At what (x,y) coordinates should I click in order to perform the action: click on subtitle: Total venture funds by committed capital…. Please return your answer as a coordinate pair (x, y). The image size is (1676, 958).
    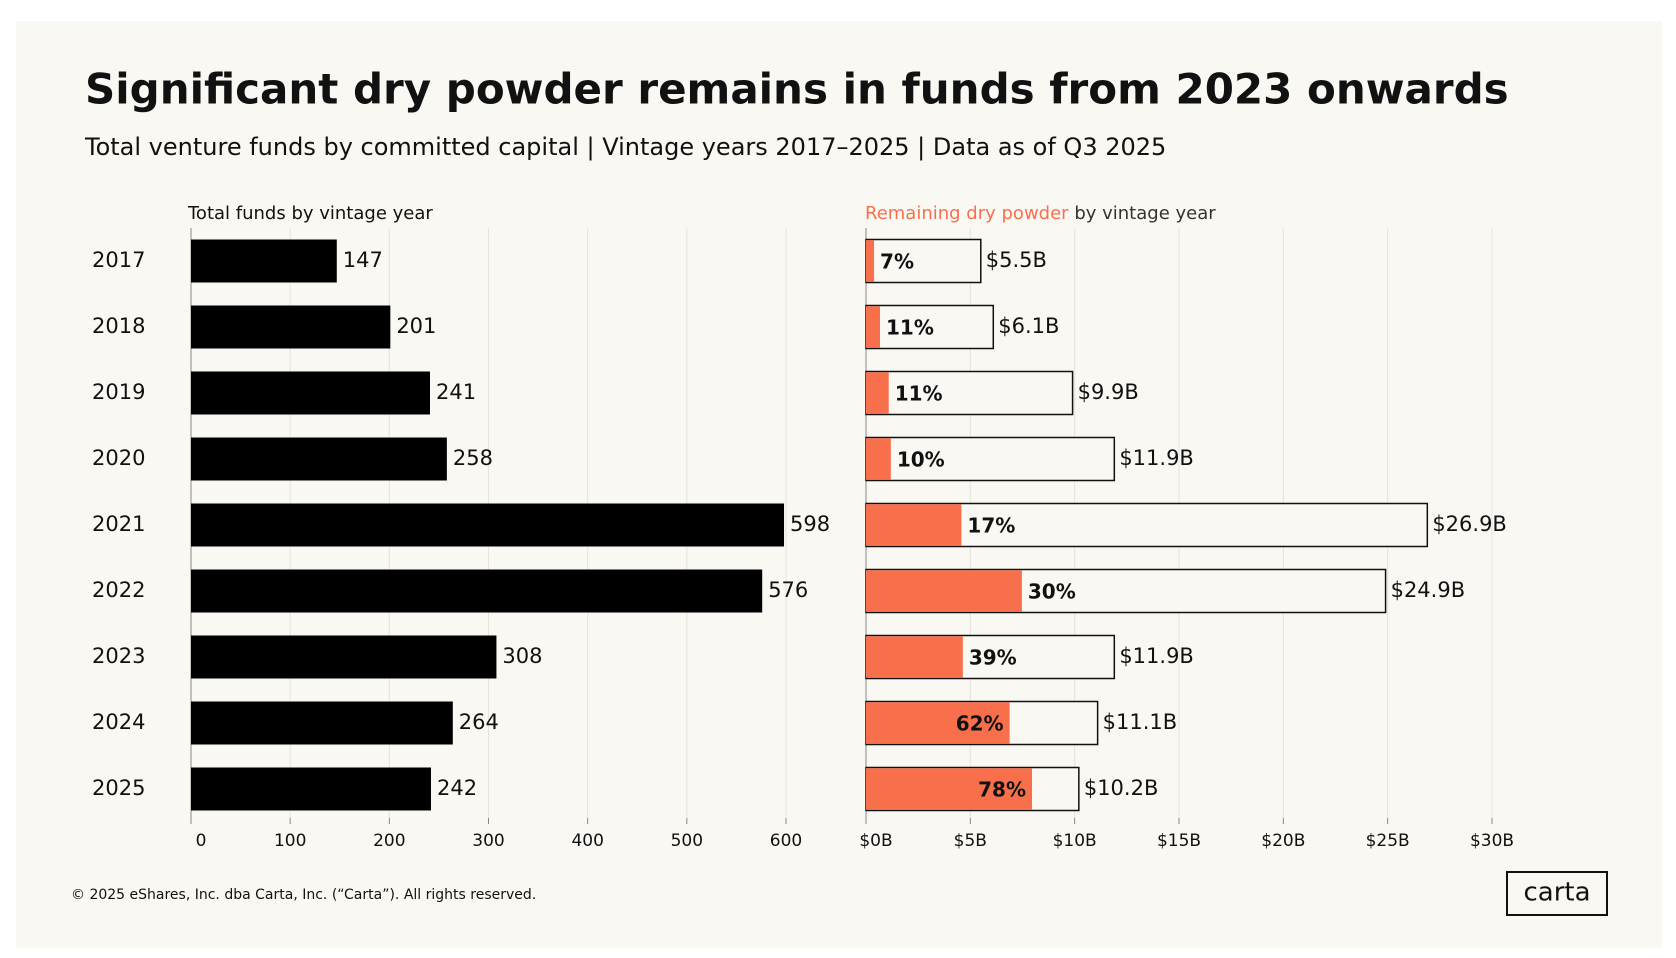
    Looking at the image, I should click on (625, 147).